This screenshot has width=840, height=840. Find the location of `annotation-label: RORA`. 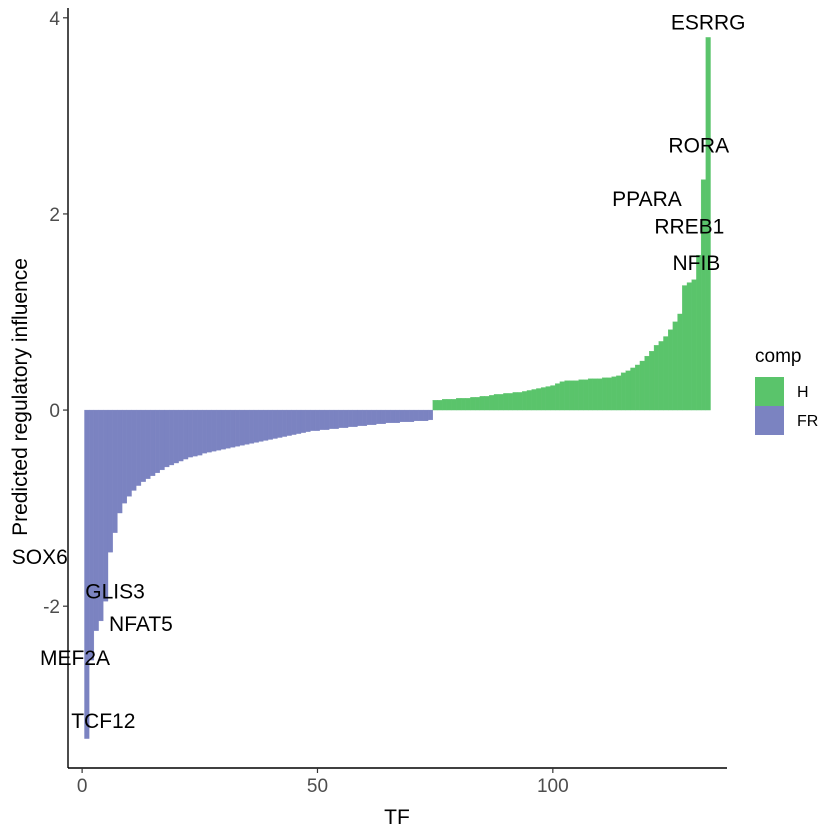

annotation-label: RORA is located at coordinates (698, 145).